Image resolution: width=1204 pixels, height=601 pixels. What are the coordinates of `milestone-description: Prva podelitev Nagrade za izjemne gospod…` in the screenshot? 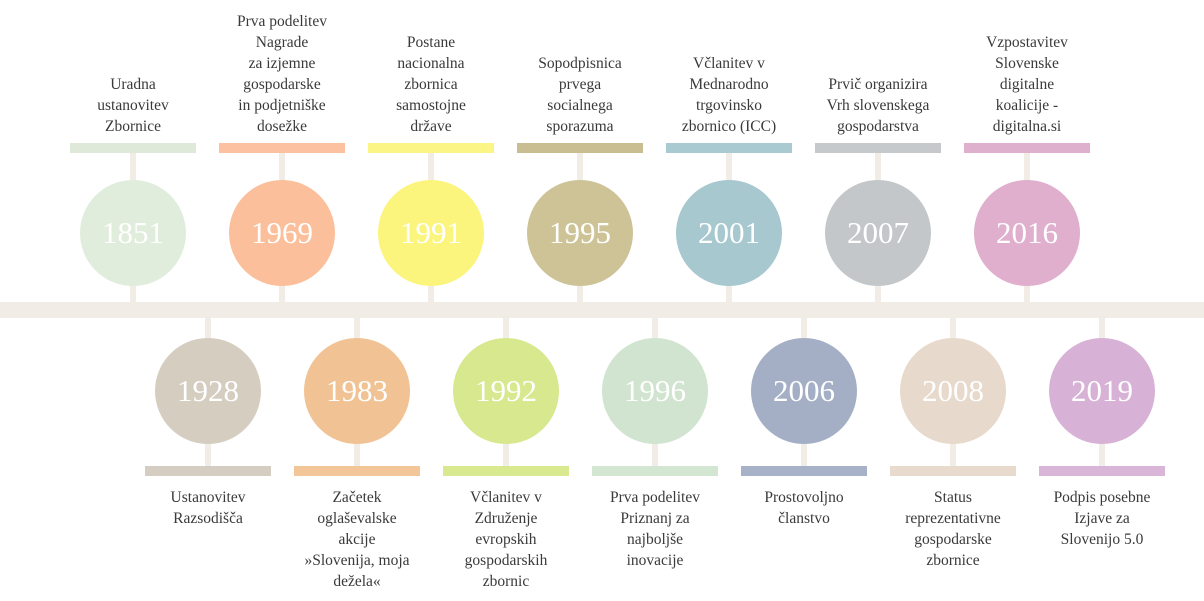 It's located at (282, 74).